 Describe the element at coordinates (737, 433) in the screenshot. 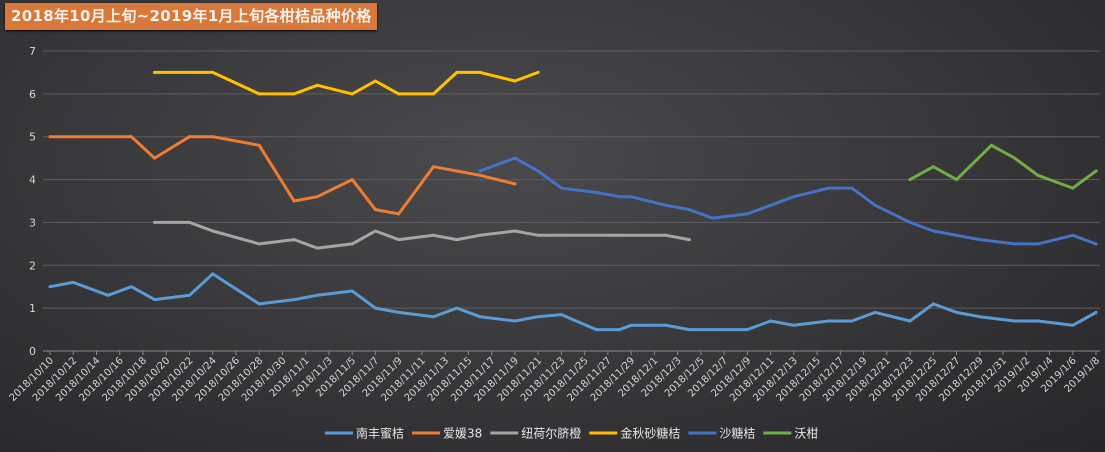

I see `legend-label-4: 沙糖桔` at that location.